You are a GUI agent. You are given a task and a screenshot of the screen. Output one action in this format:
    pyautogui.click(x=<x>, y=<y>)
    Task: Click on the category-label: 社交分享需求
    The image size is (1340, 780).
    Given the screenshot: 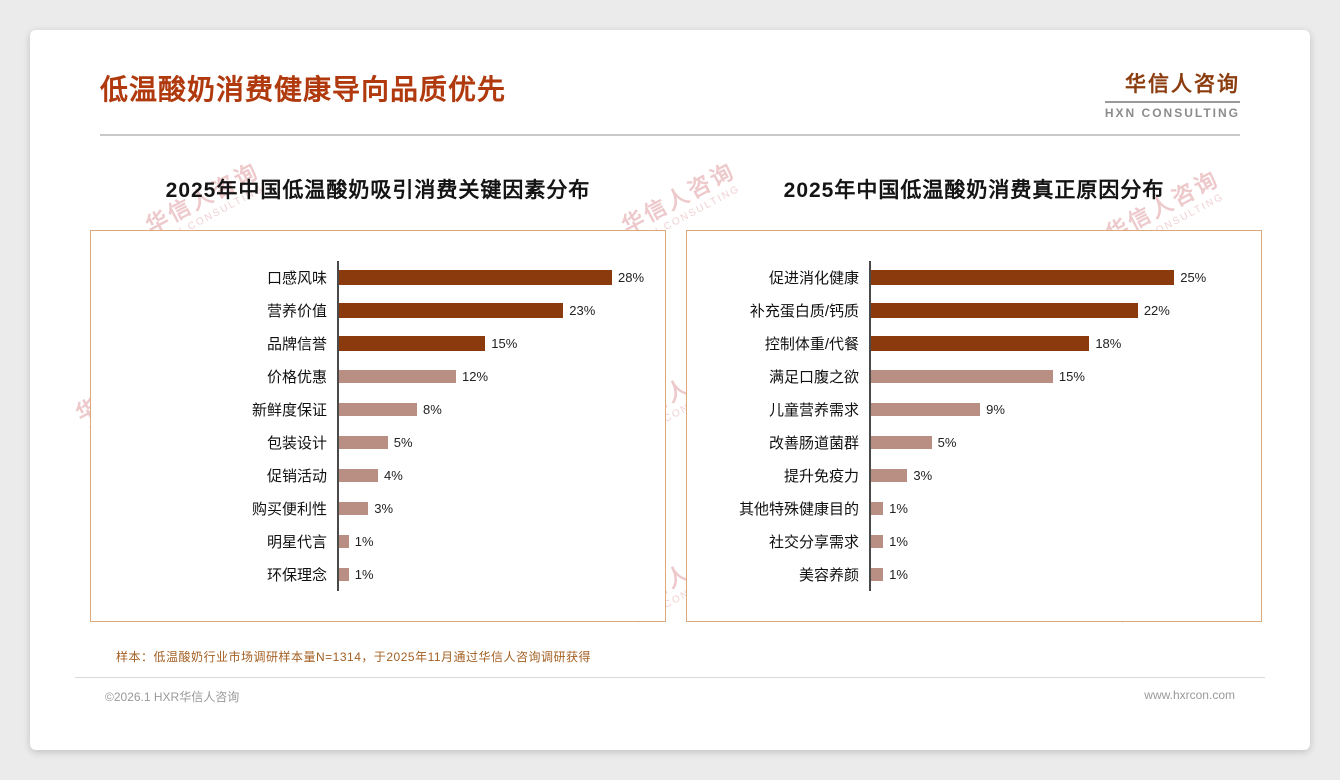 What is the action you would take?
    pyautogui.click(x=813, y=542)
    